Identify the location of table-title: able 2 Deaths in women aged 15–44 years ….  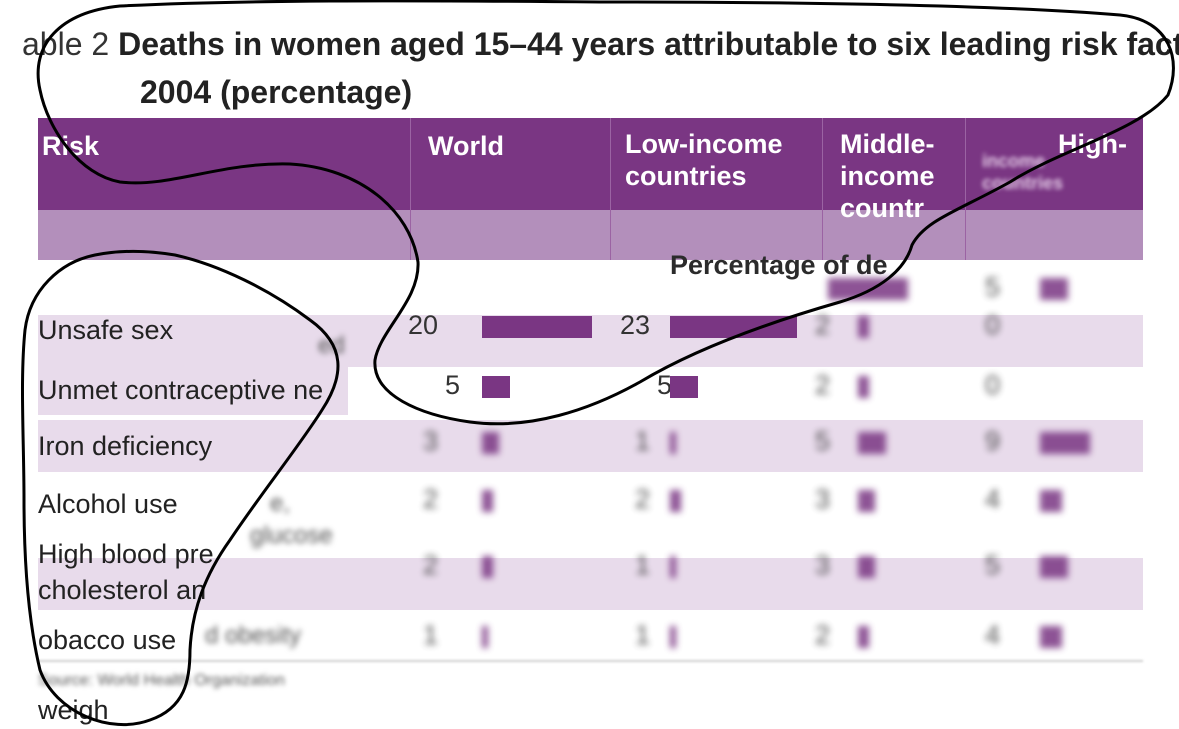
(600, 44).